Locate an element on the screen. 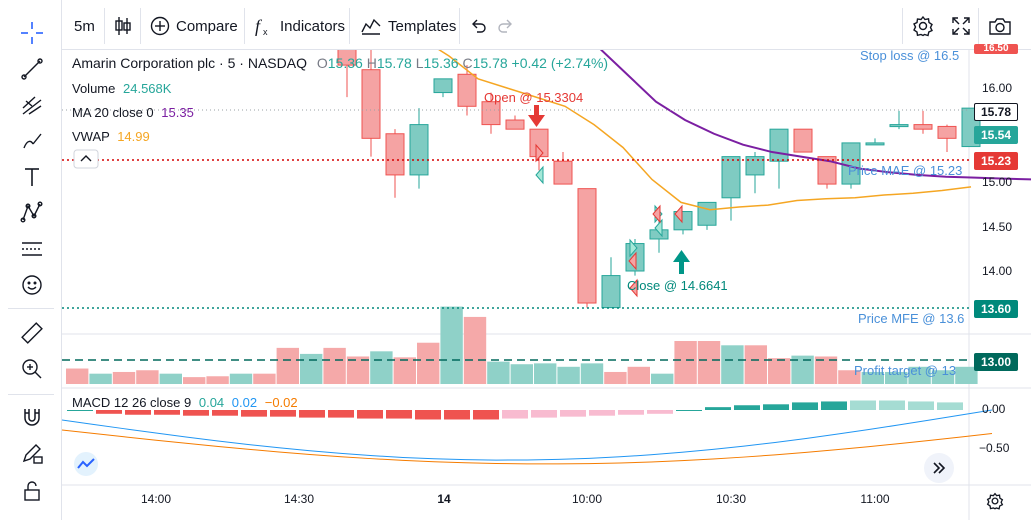 The height and width of the screenshot is (520, 1031). macd-tick: −0.50 is located at coordinates (994, 448).